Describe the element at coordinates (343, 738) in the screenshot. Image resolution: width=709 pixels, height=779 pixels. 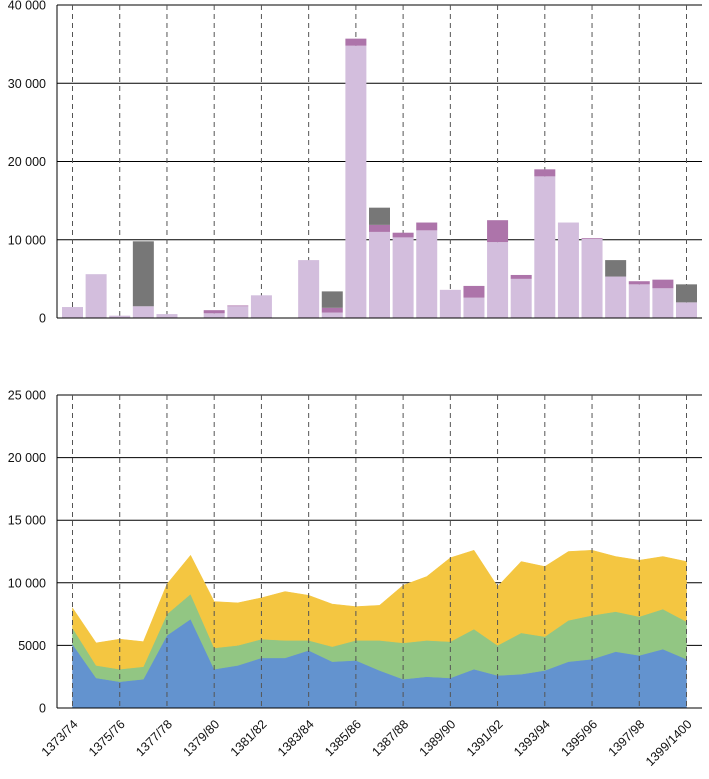
I see `x-tick-label: 1385/86` at that location.